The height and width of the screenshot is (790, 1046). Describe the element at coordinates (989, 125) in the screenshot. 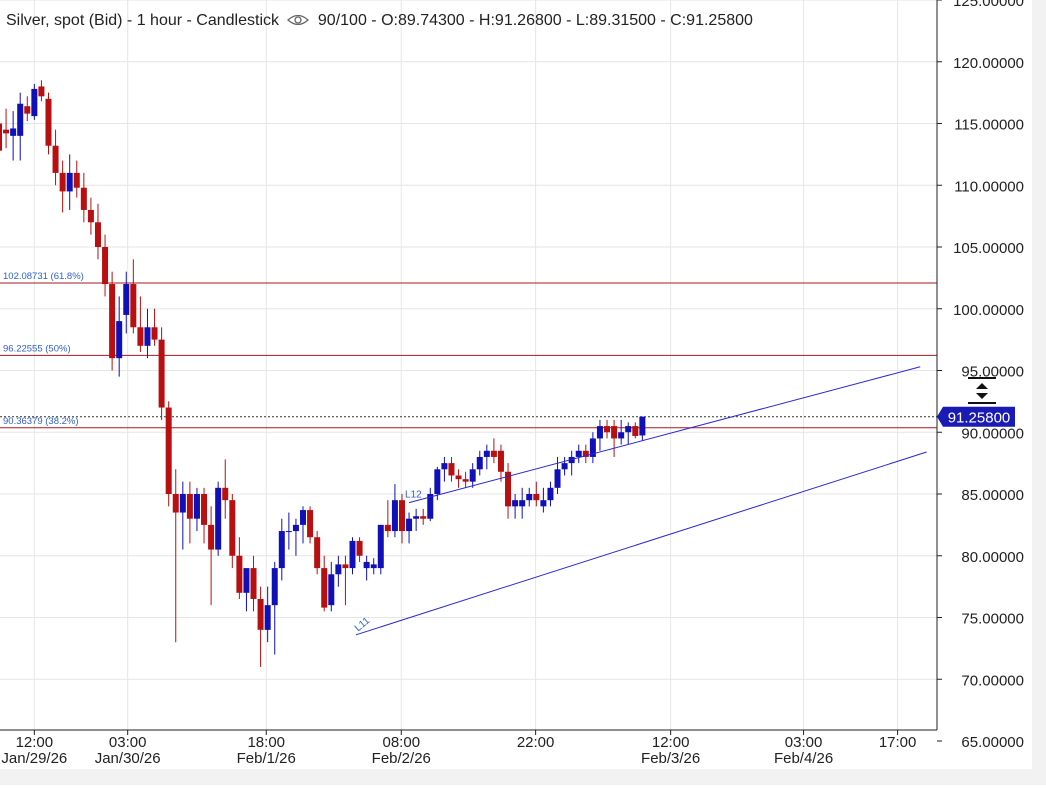

I see `y-tick-label: 115.00000` at that location.